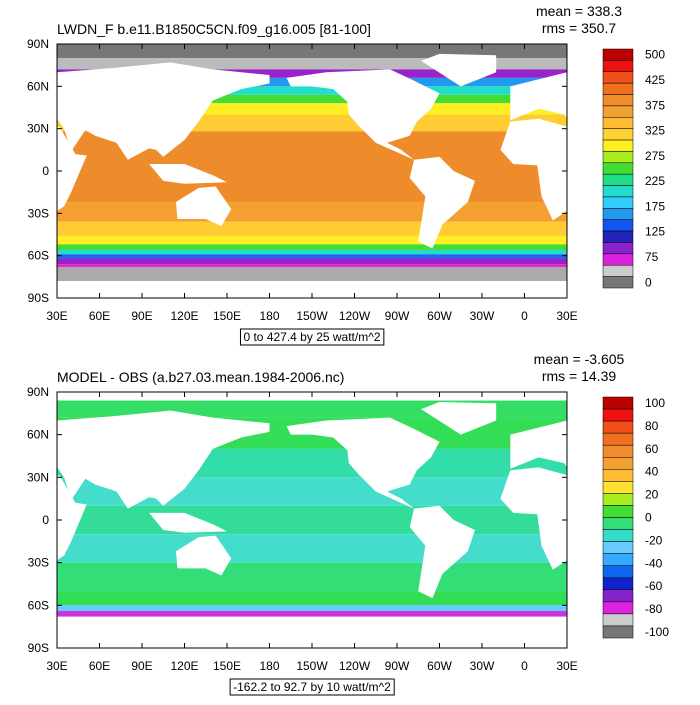 This screenshot has width=700, height=705. I want to click on colorbar-label: -40, so click(654, 563).